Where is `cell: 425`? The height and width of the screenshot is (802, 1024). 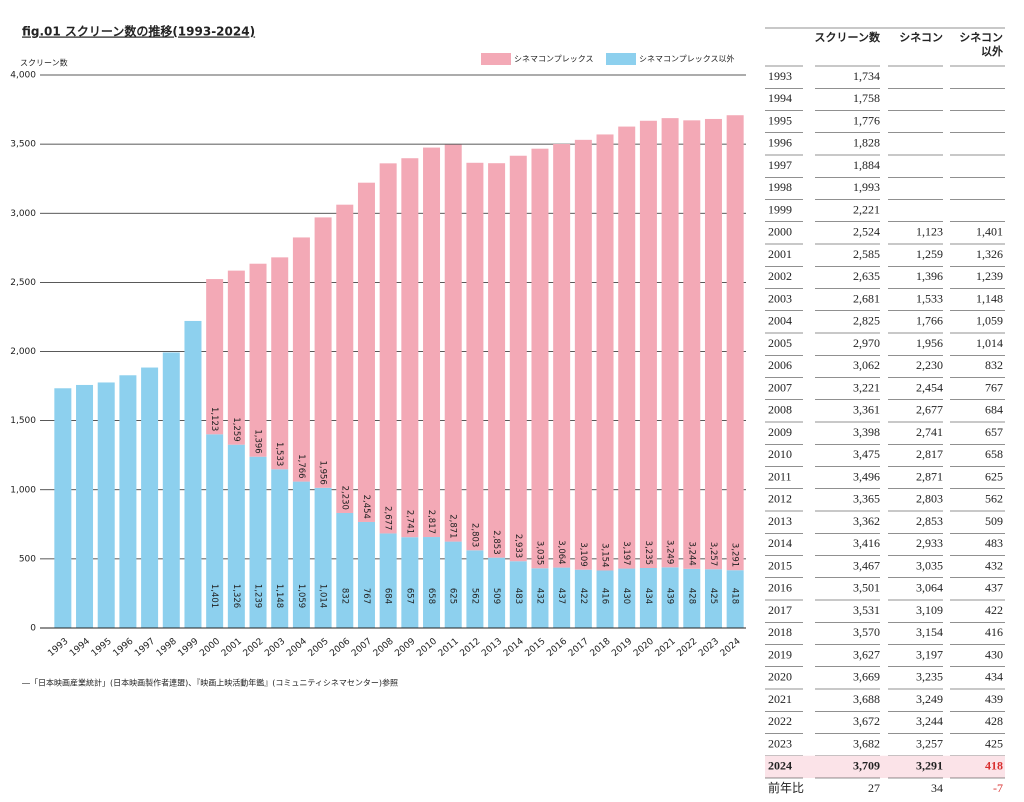
cell: 425 is located at coordinates (994, 743).